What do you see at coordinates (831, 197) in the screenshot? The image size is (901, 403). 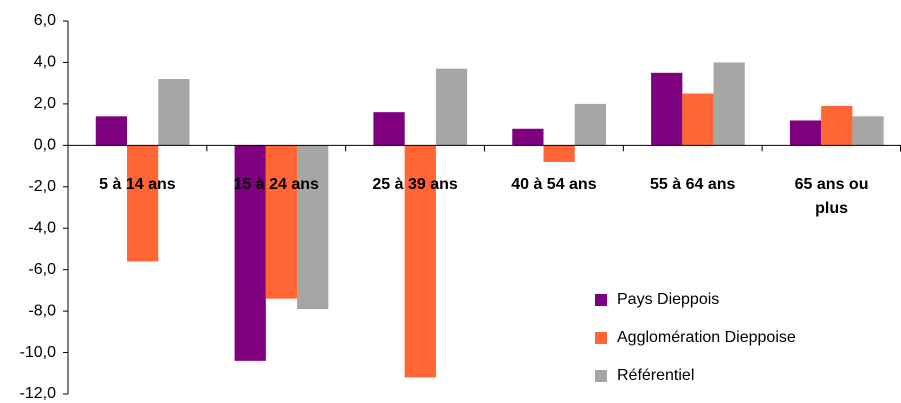 I see `x-tick-label: 65 ans ou plus` at bounding box center [831, 197].